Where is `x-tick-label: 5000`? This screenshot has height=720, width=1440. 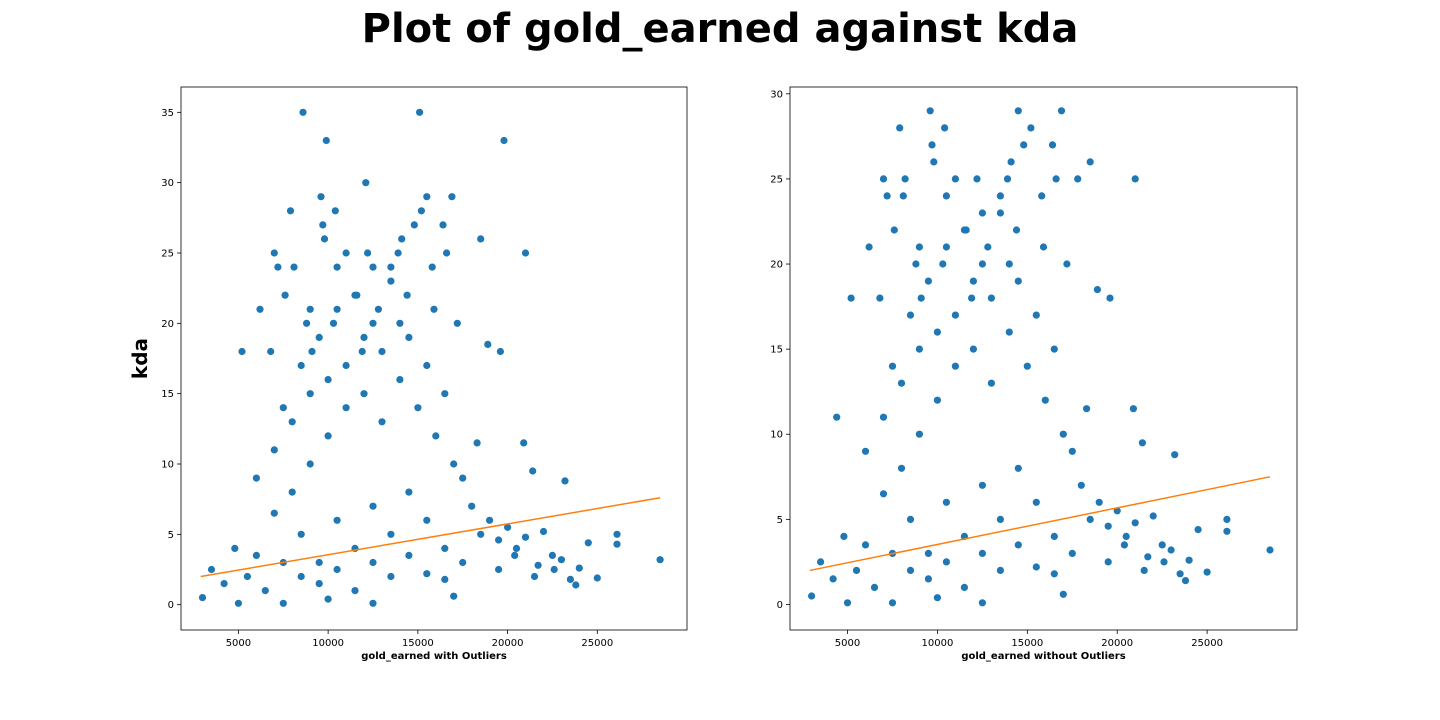 x-tick-label: 5000 is located at coordinates (238, 643).